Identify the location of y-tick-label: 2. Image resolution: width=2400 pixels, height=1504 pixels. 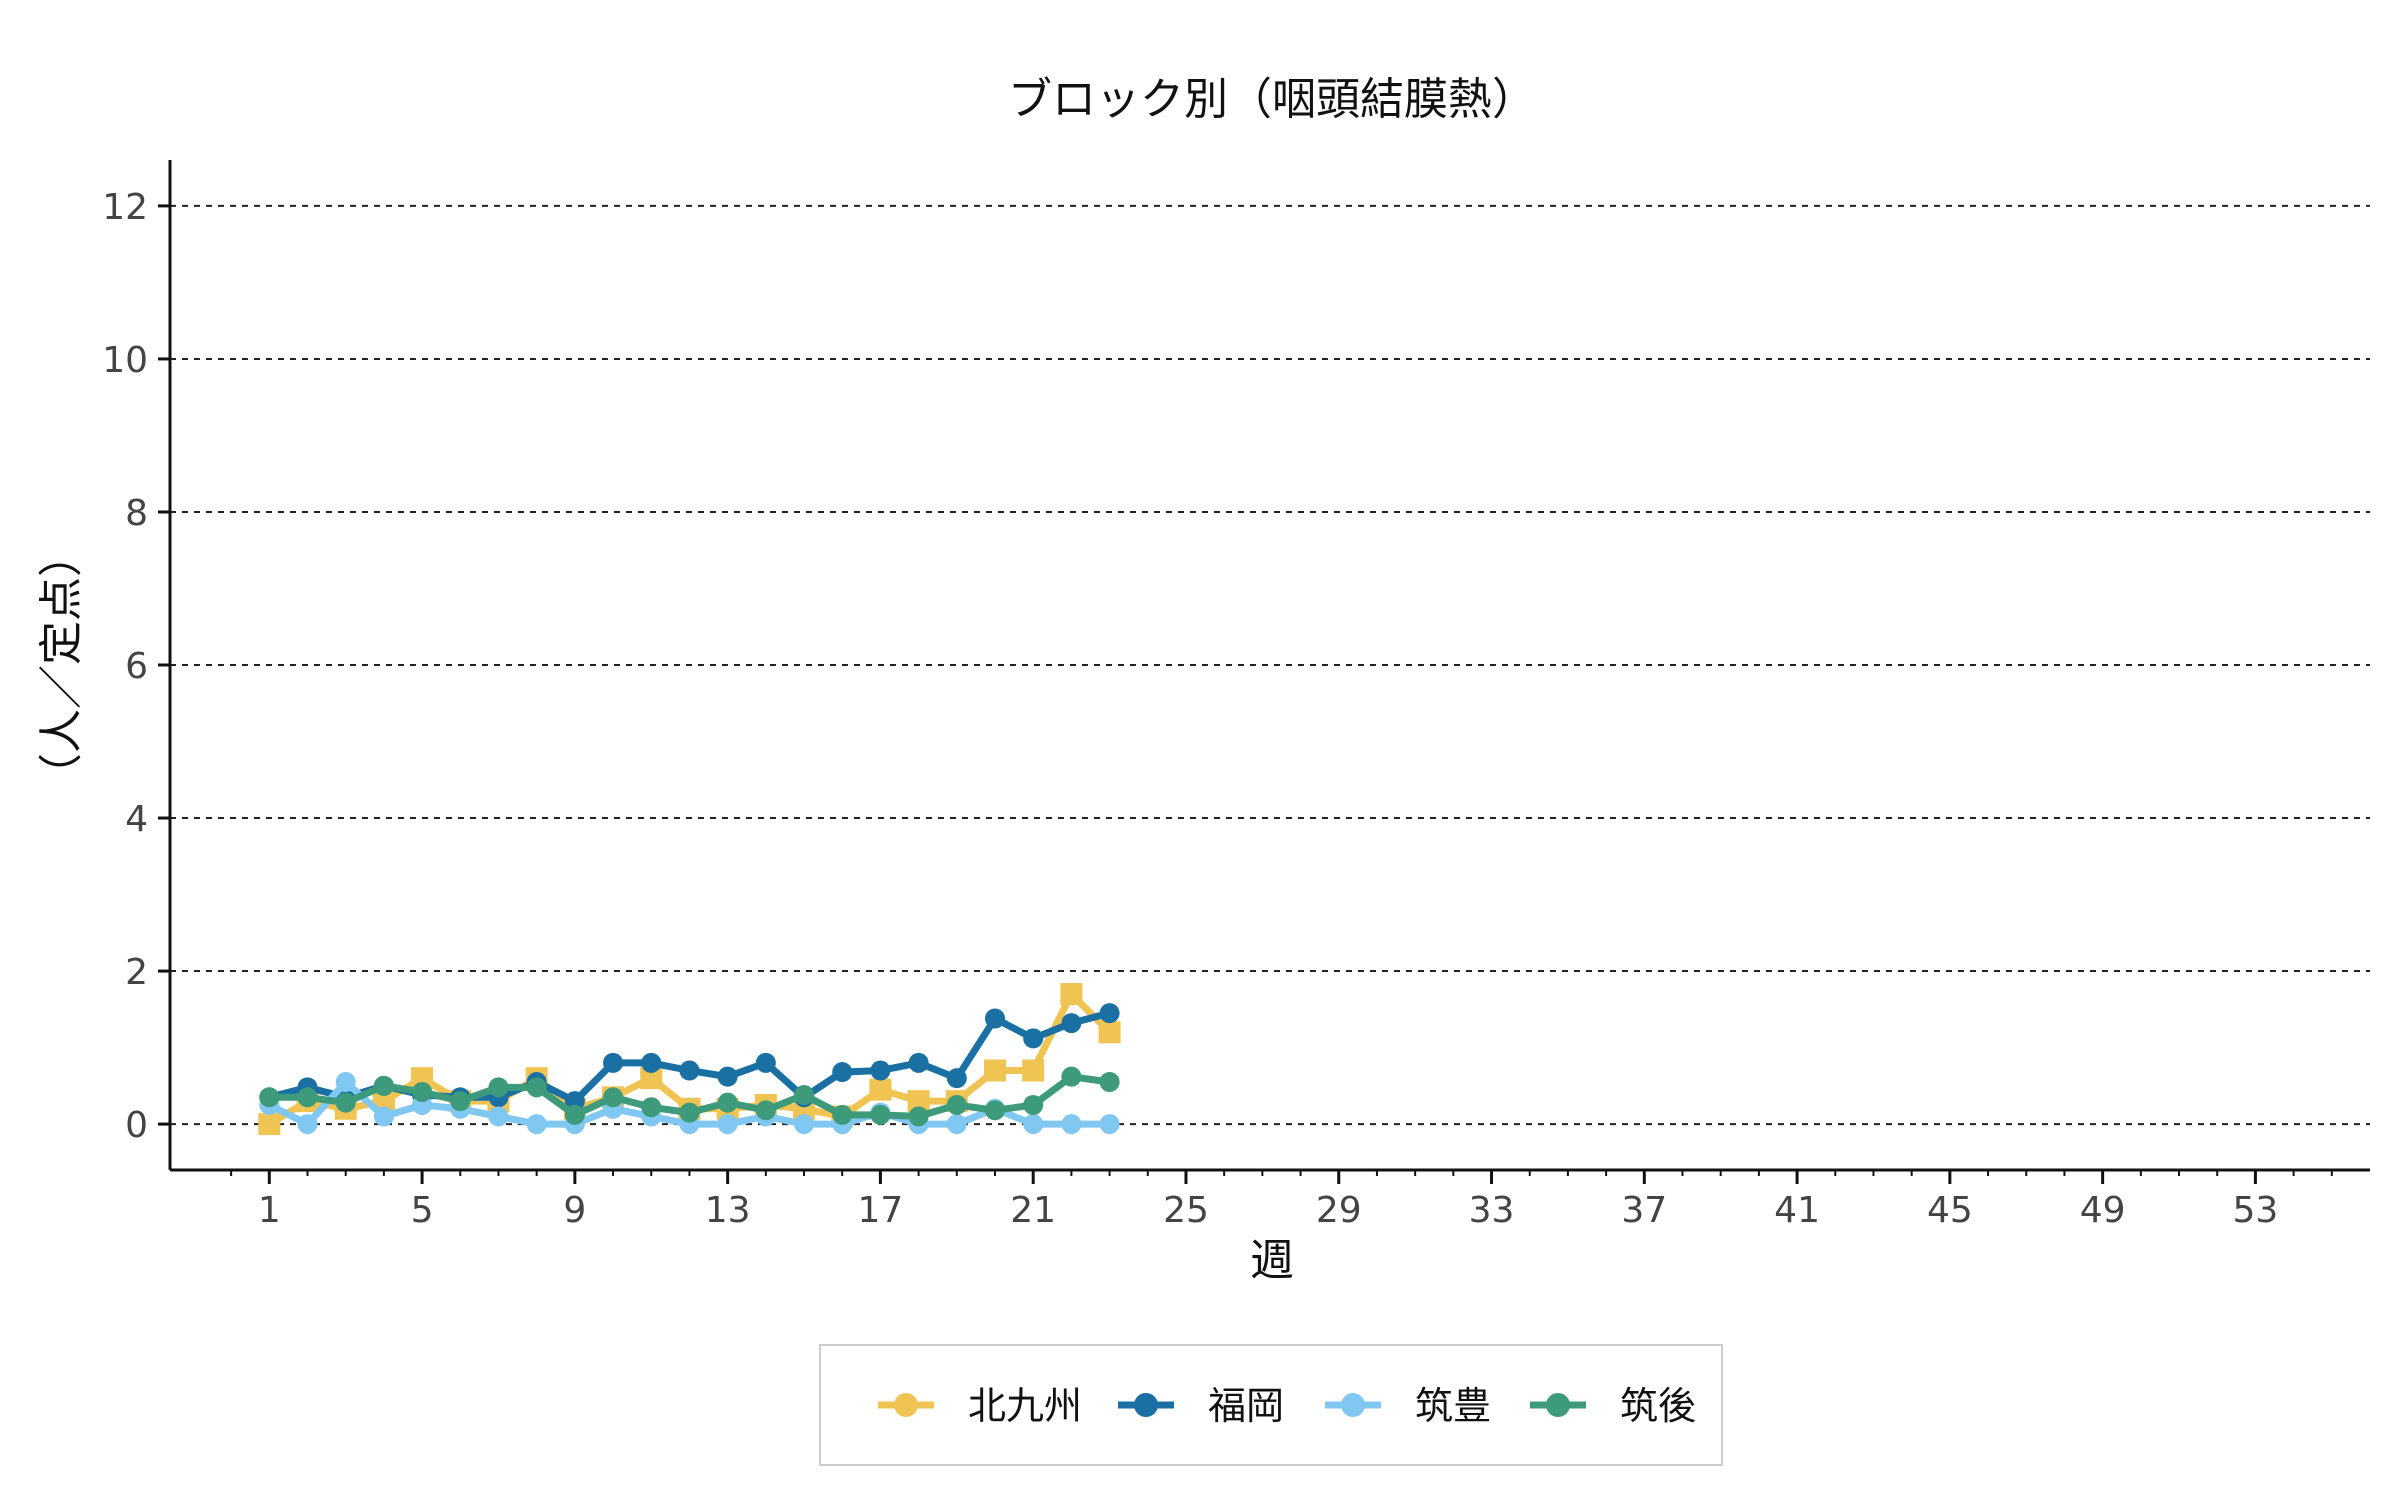
(136, 972).